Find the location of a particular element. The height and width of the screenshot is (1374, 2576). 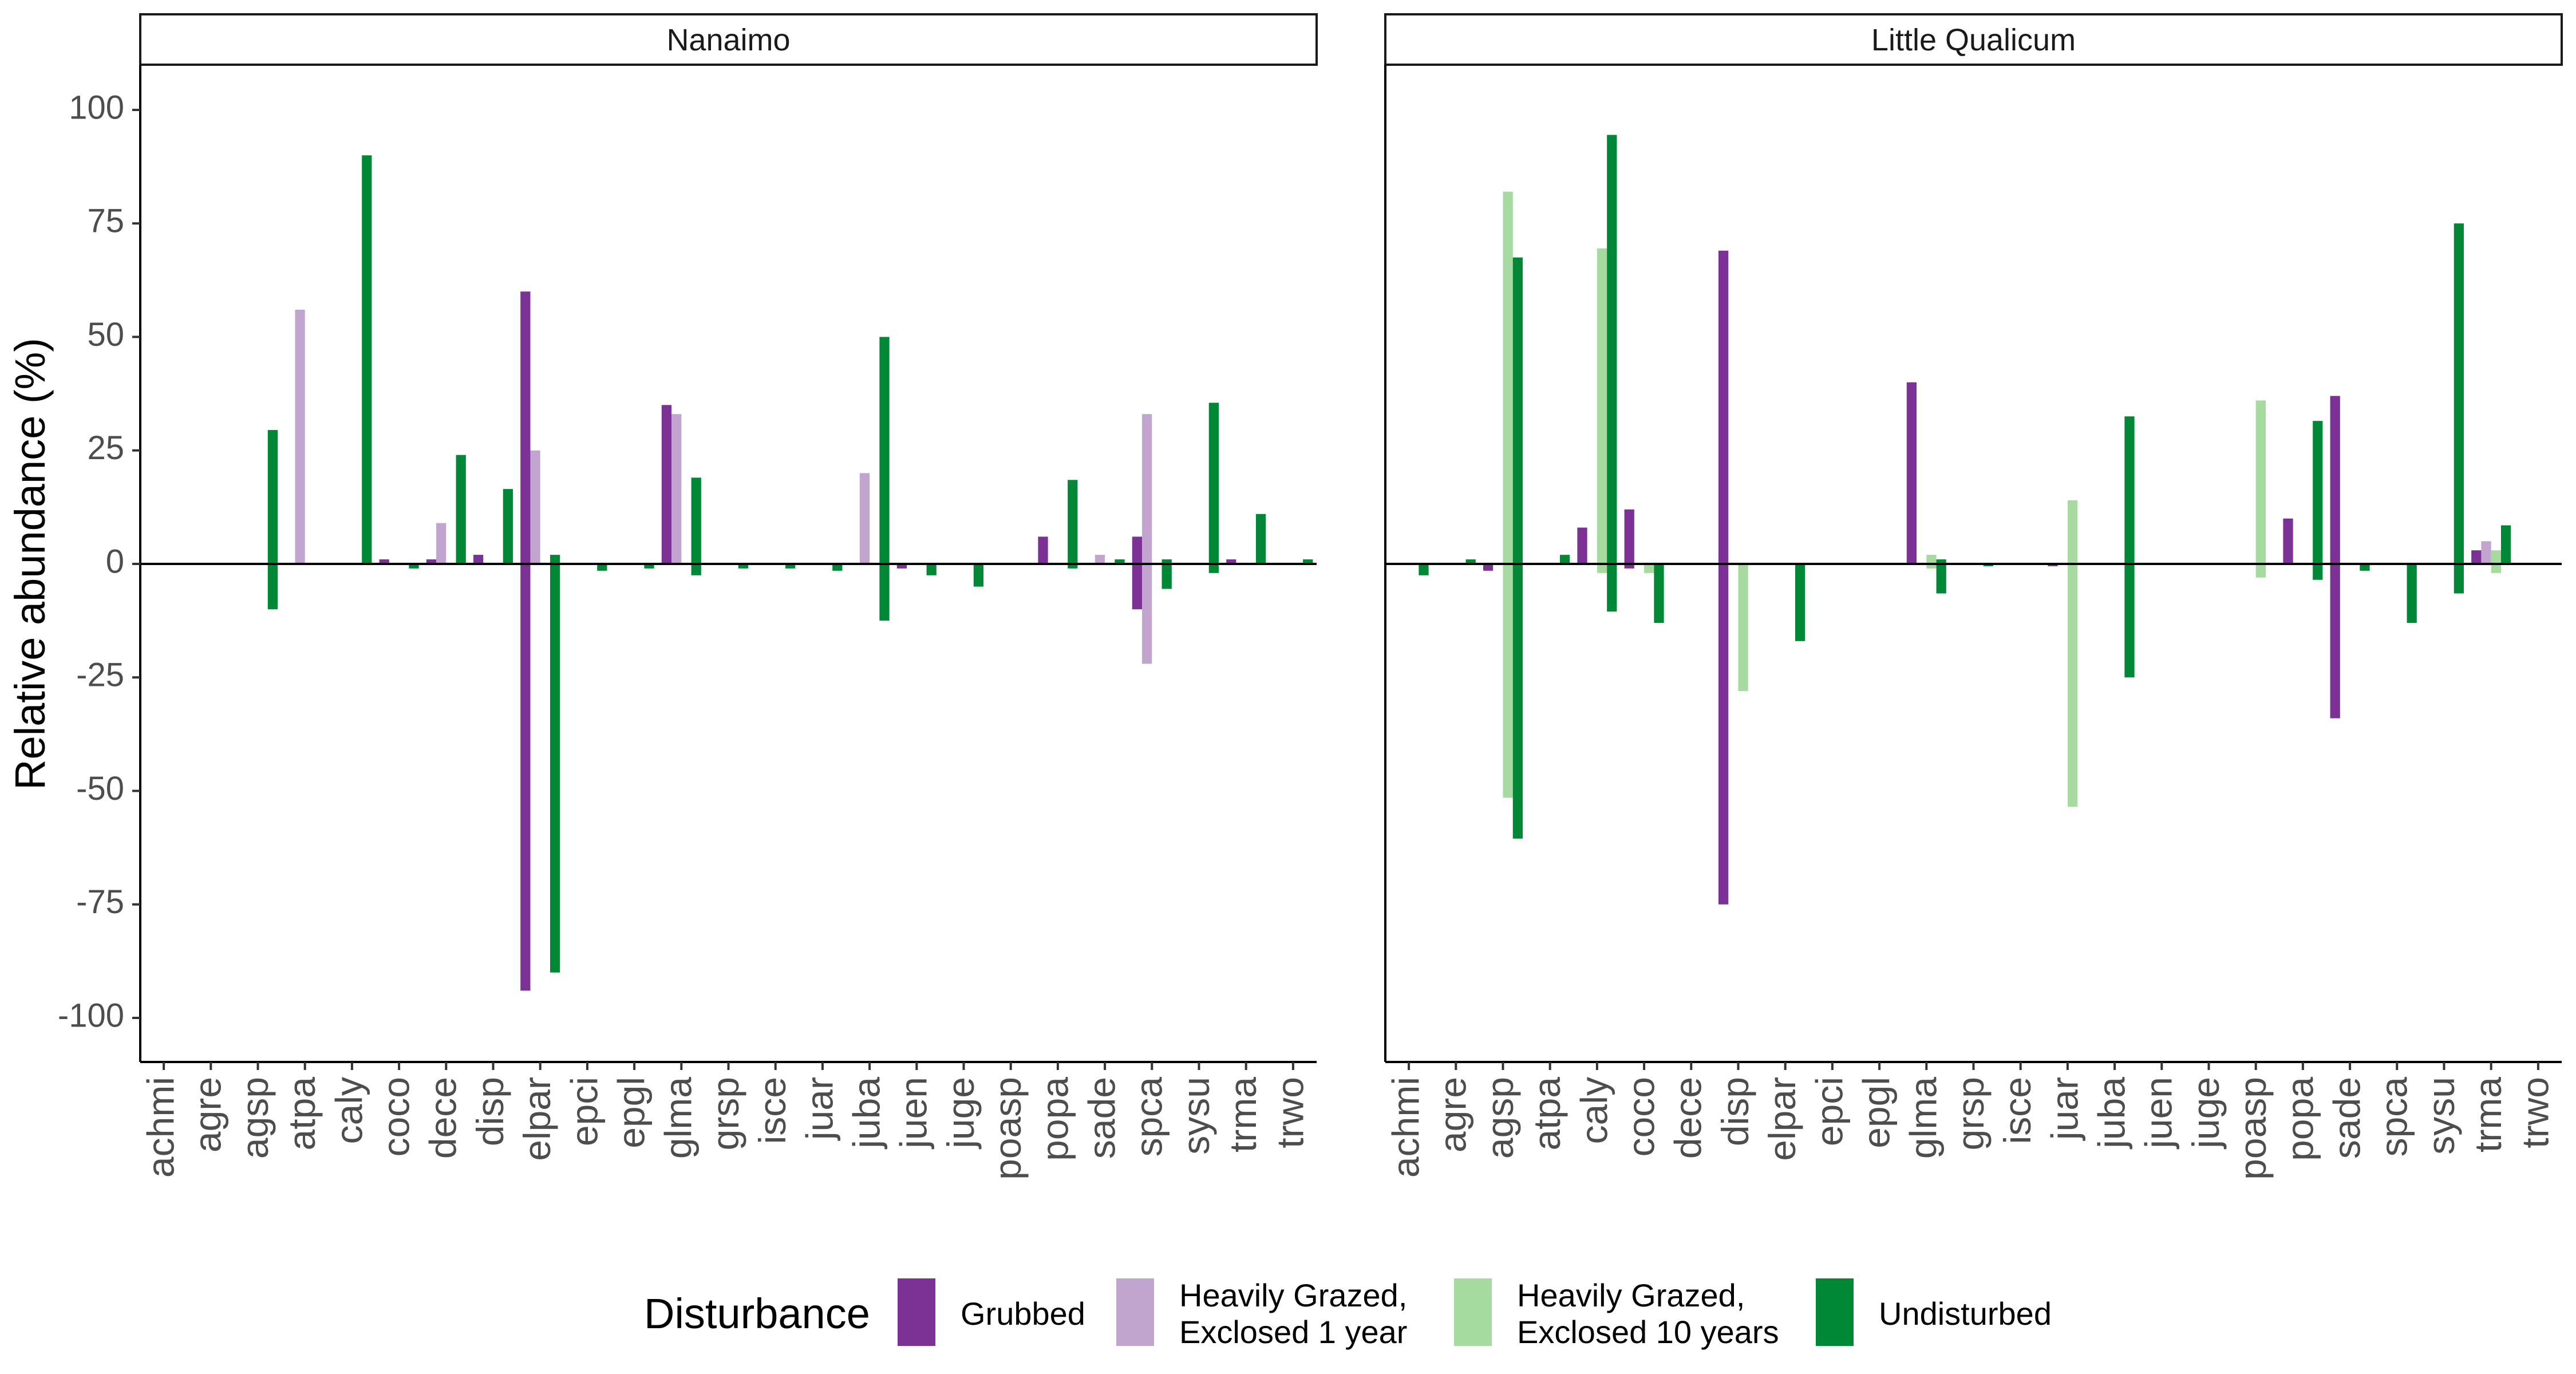

y-tick-label: -50 is located at coordinates (100, 789).